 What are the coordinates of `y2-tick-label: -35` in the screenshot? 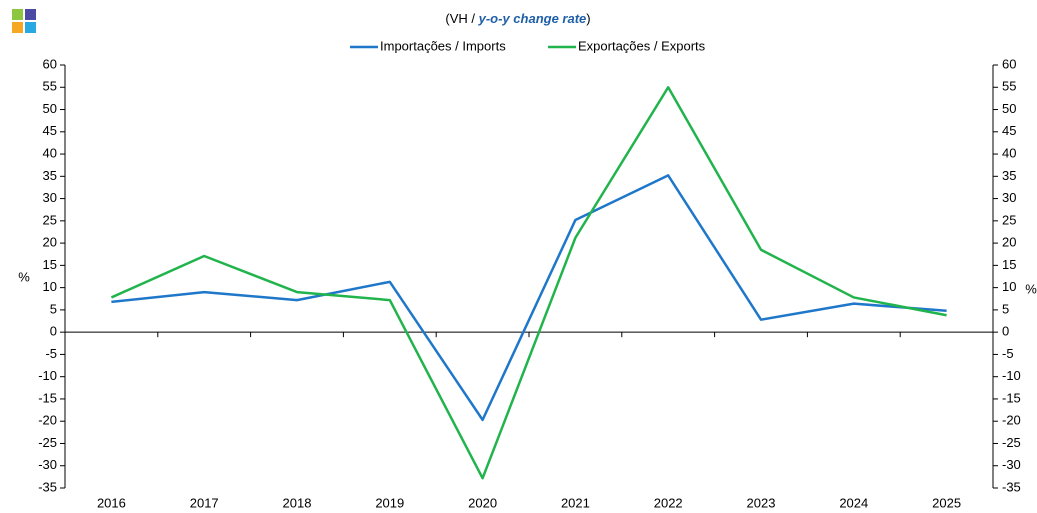 It's located at (1011, 486).